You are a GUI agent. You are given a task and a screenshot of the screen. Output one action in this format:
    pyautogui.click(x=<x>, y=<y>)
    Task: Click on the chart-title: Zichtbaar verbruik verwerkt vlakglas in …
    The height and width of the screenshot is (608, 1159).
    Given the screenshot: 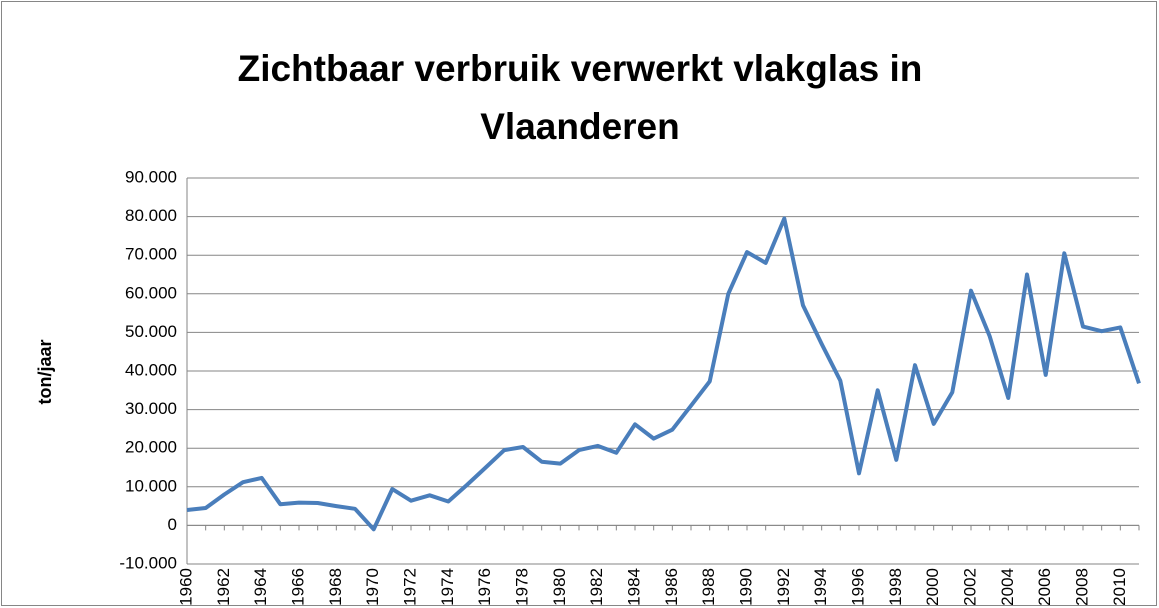 What is the action you would take?
    pyautogui.click(x=580, y=97)
    